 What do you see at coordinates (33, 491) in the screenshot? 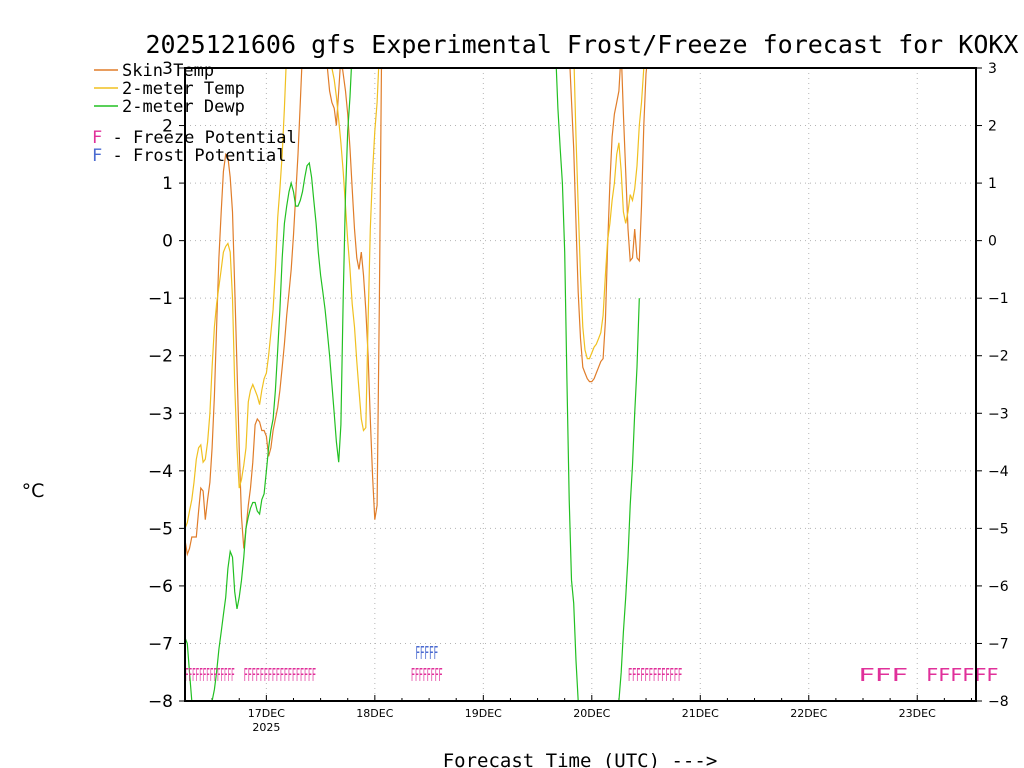
I see `y-axis-label: °C` at bounding box center [33, 491].